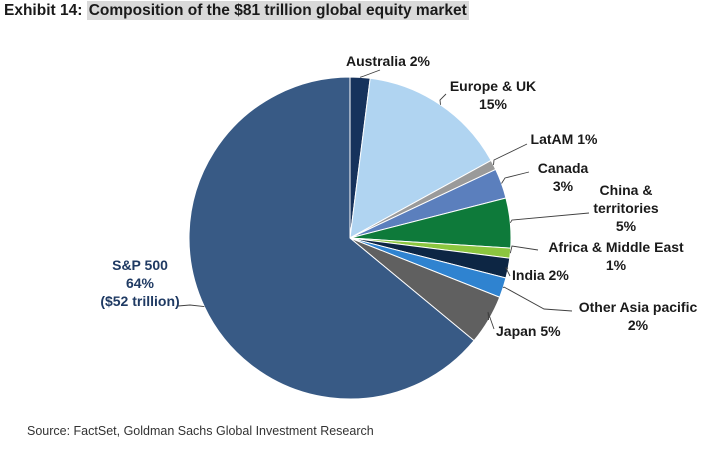 This screenshot has width=723, height=450. What do you see at coordinates (443, 99) in the screenshot?
I see `leader-line-europe-uk` at bounding box center [443, 99].